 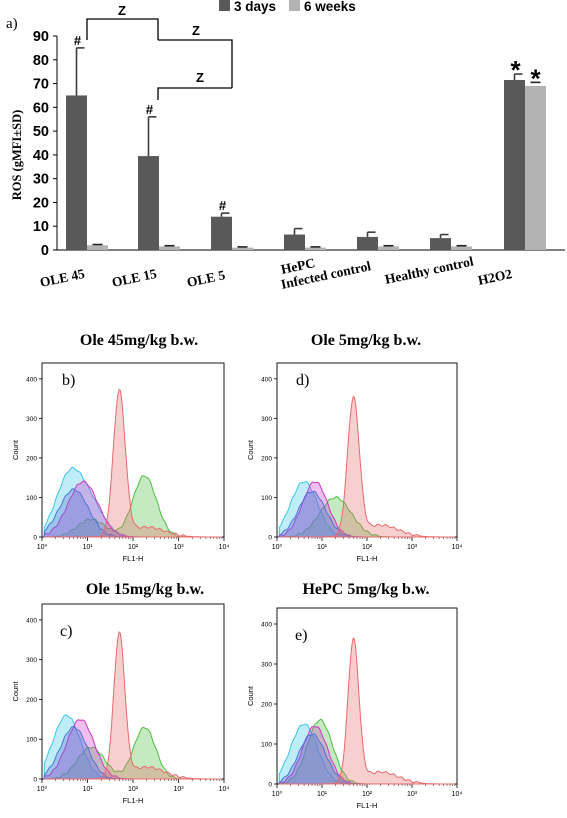 I want to click on category-label: OLE 5, so click(x=206, y=278).